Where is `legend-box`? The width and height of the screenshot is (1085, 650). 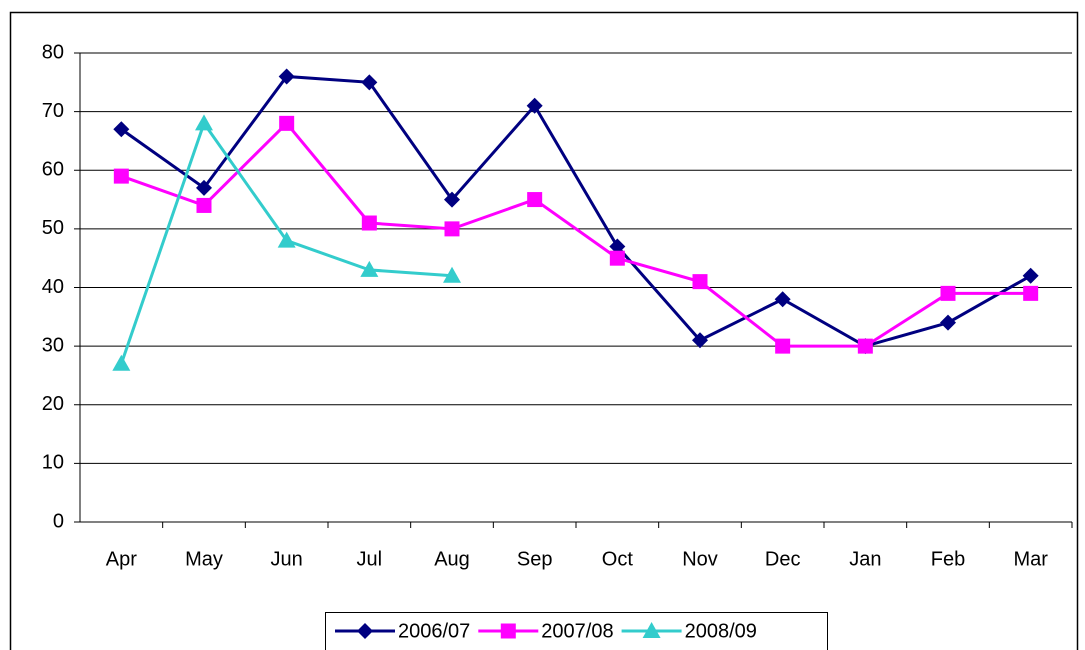 legend-box is located at coordinates (576, 631).